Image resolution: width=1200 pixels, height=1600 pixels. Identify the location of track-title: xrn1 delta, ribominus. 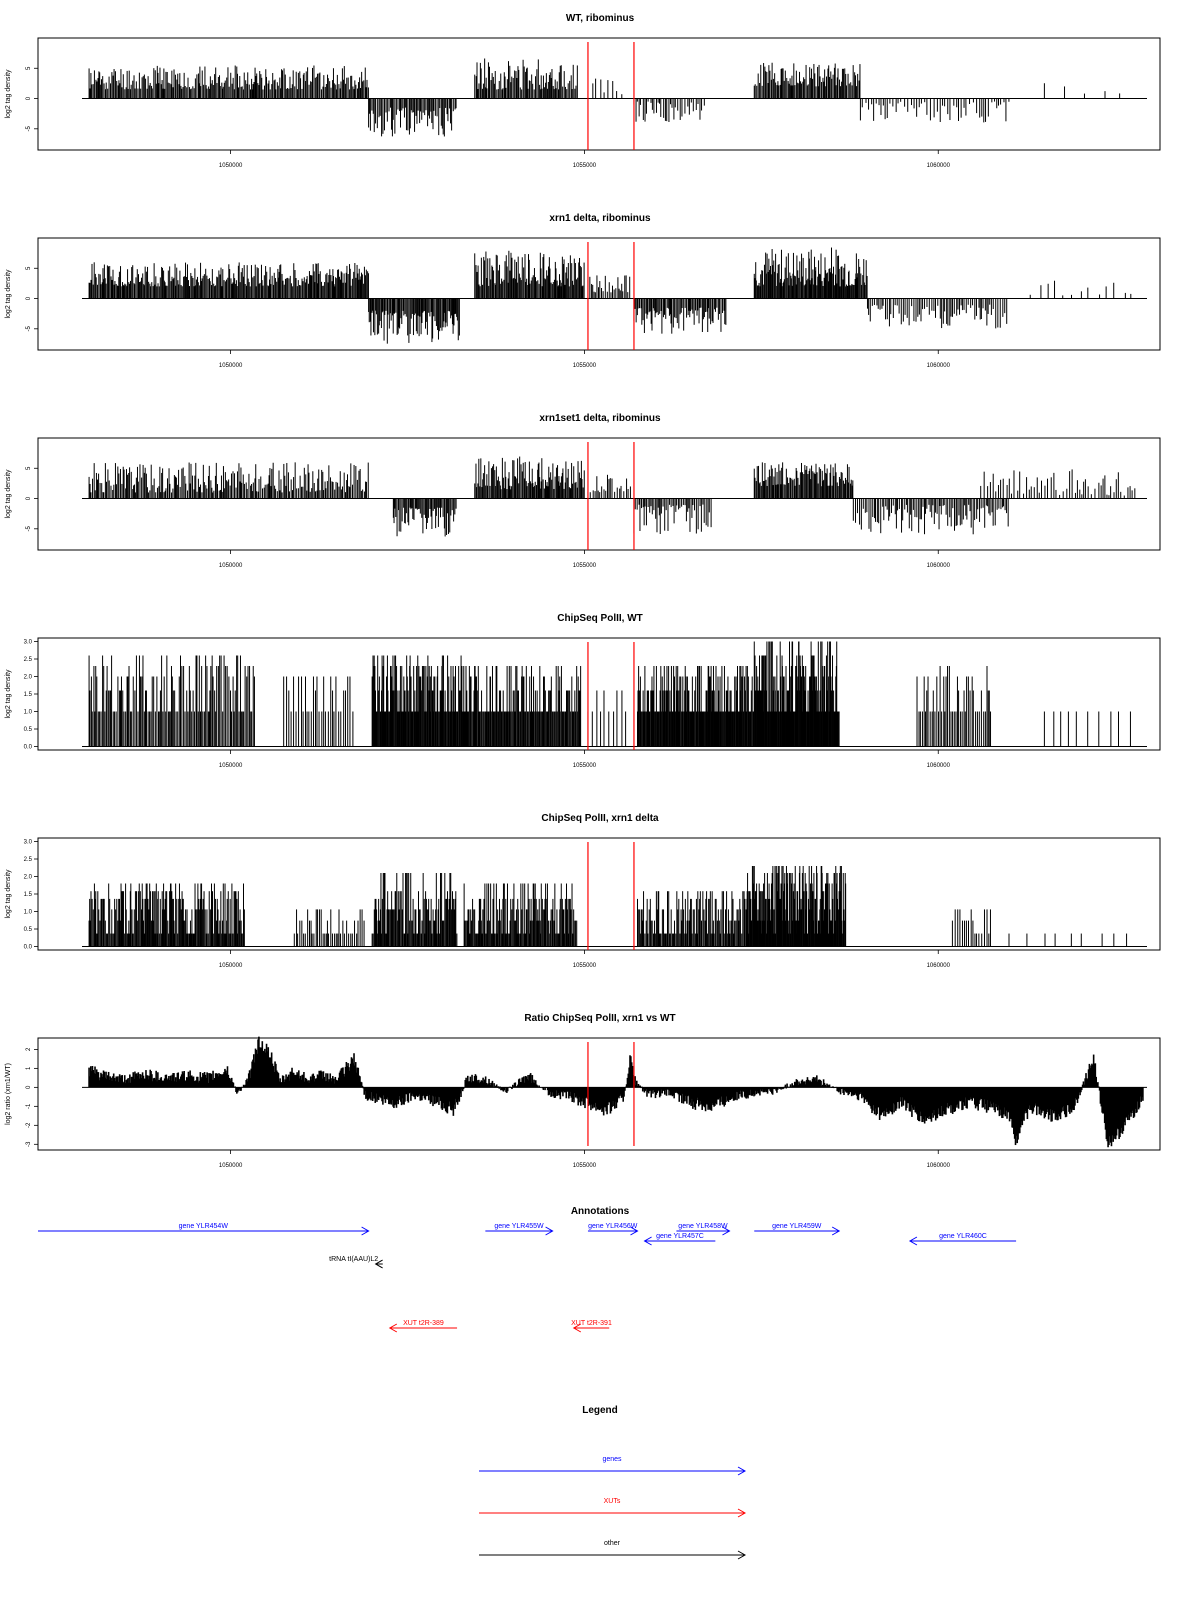
(600, 218).